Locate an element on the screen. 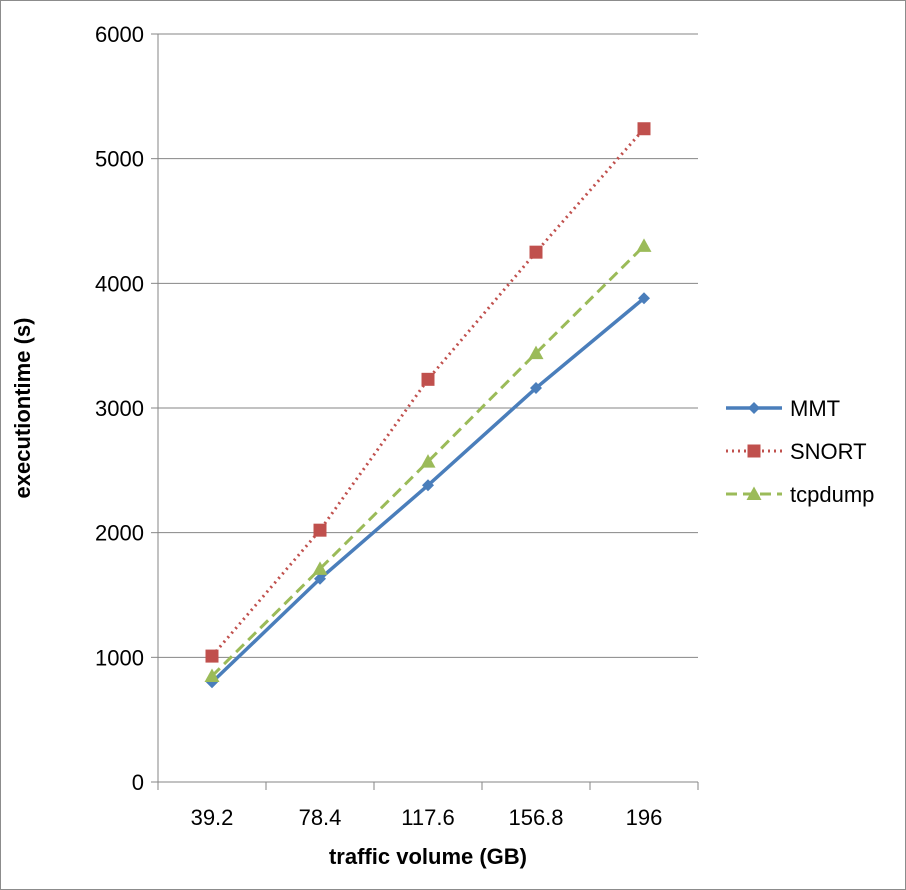 Image resolution: width=906 pixels, height=890 pixels. legend-label: tcpdump is located at coordinates (832, 494).